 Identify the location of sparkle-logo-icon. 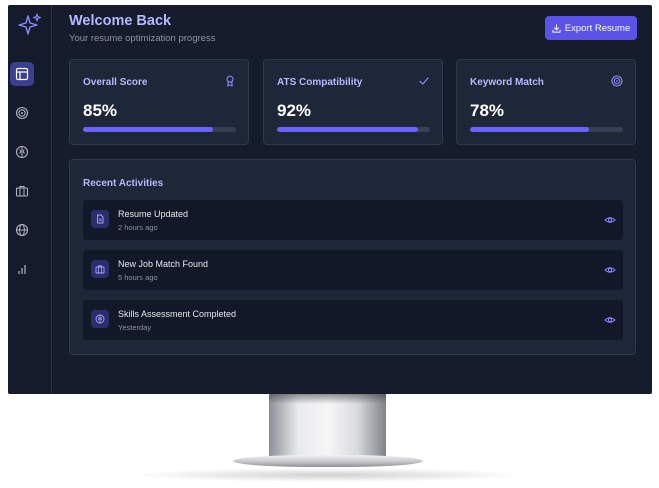
(30, 24).